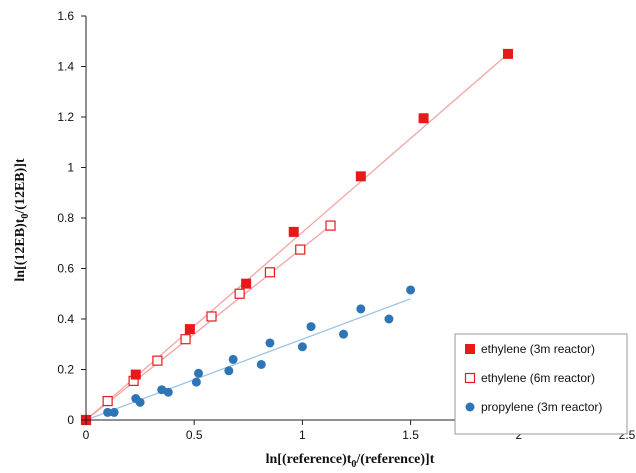 The width and height of the screenshot is (636, 473). Describe the element at coordinates (309, 459) in the screenshot. I see `x-axis-title-base: ln[(reference)t` at that location.